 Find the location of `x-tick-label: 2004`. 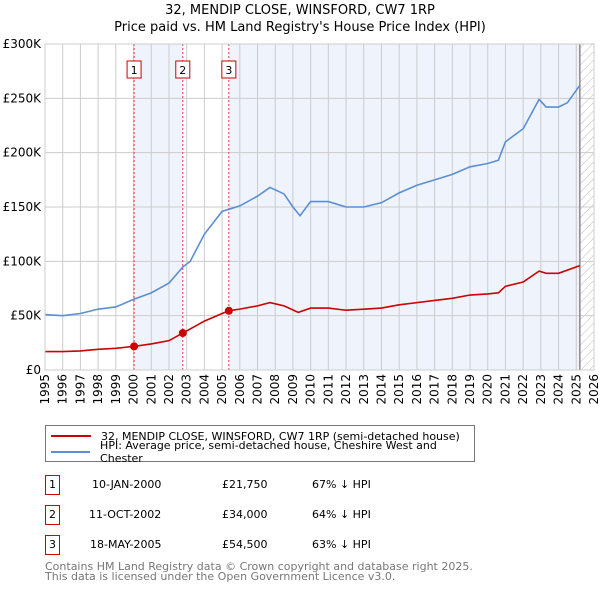

x-tick-label: 2004 is located at coordinates (204, 389).